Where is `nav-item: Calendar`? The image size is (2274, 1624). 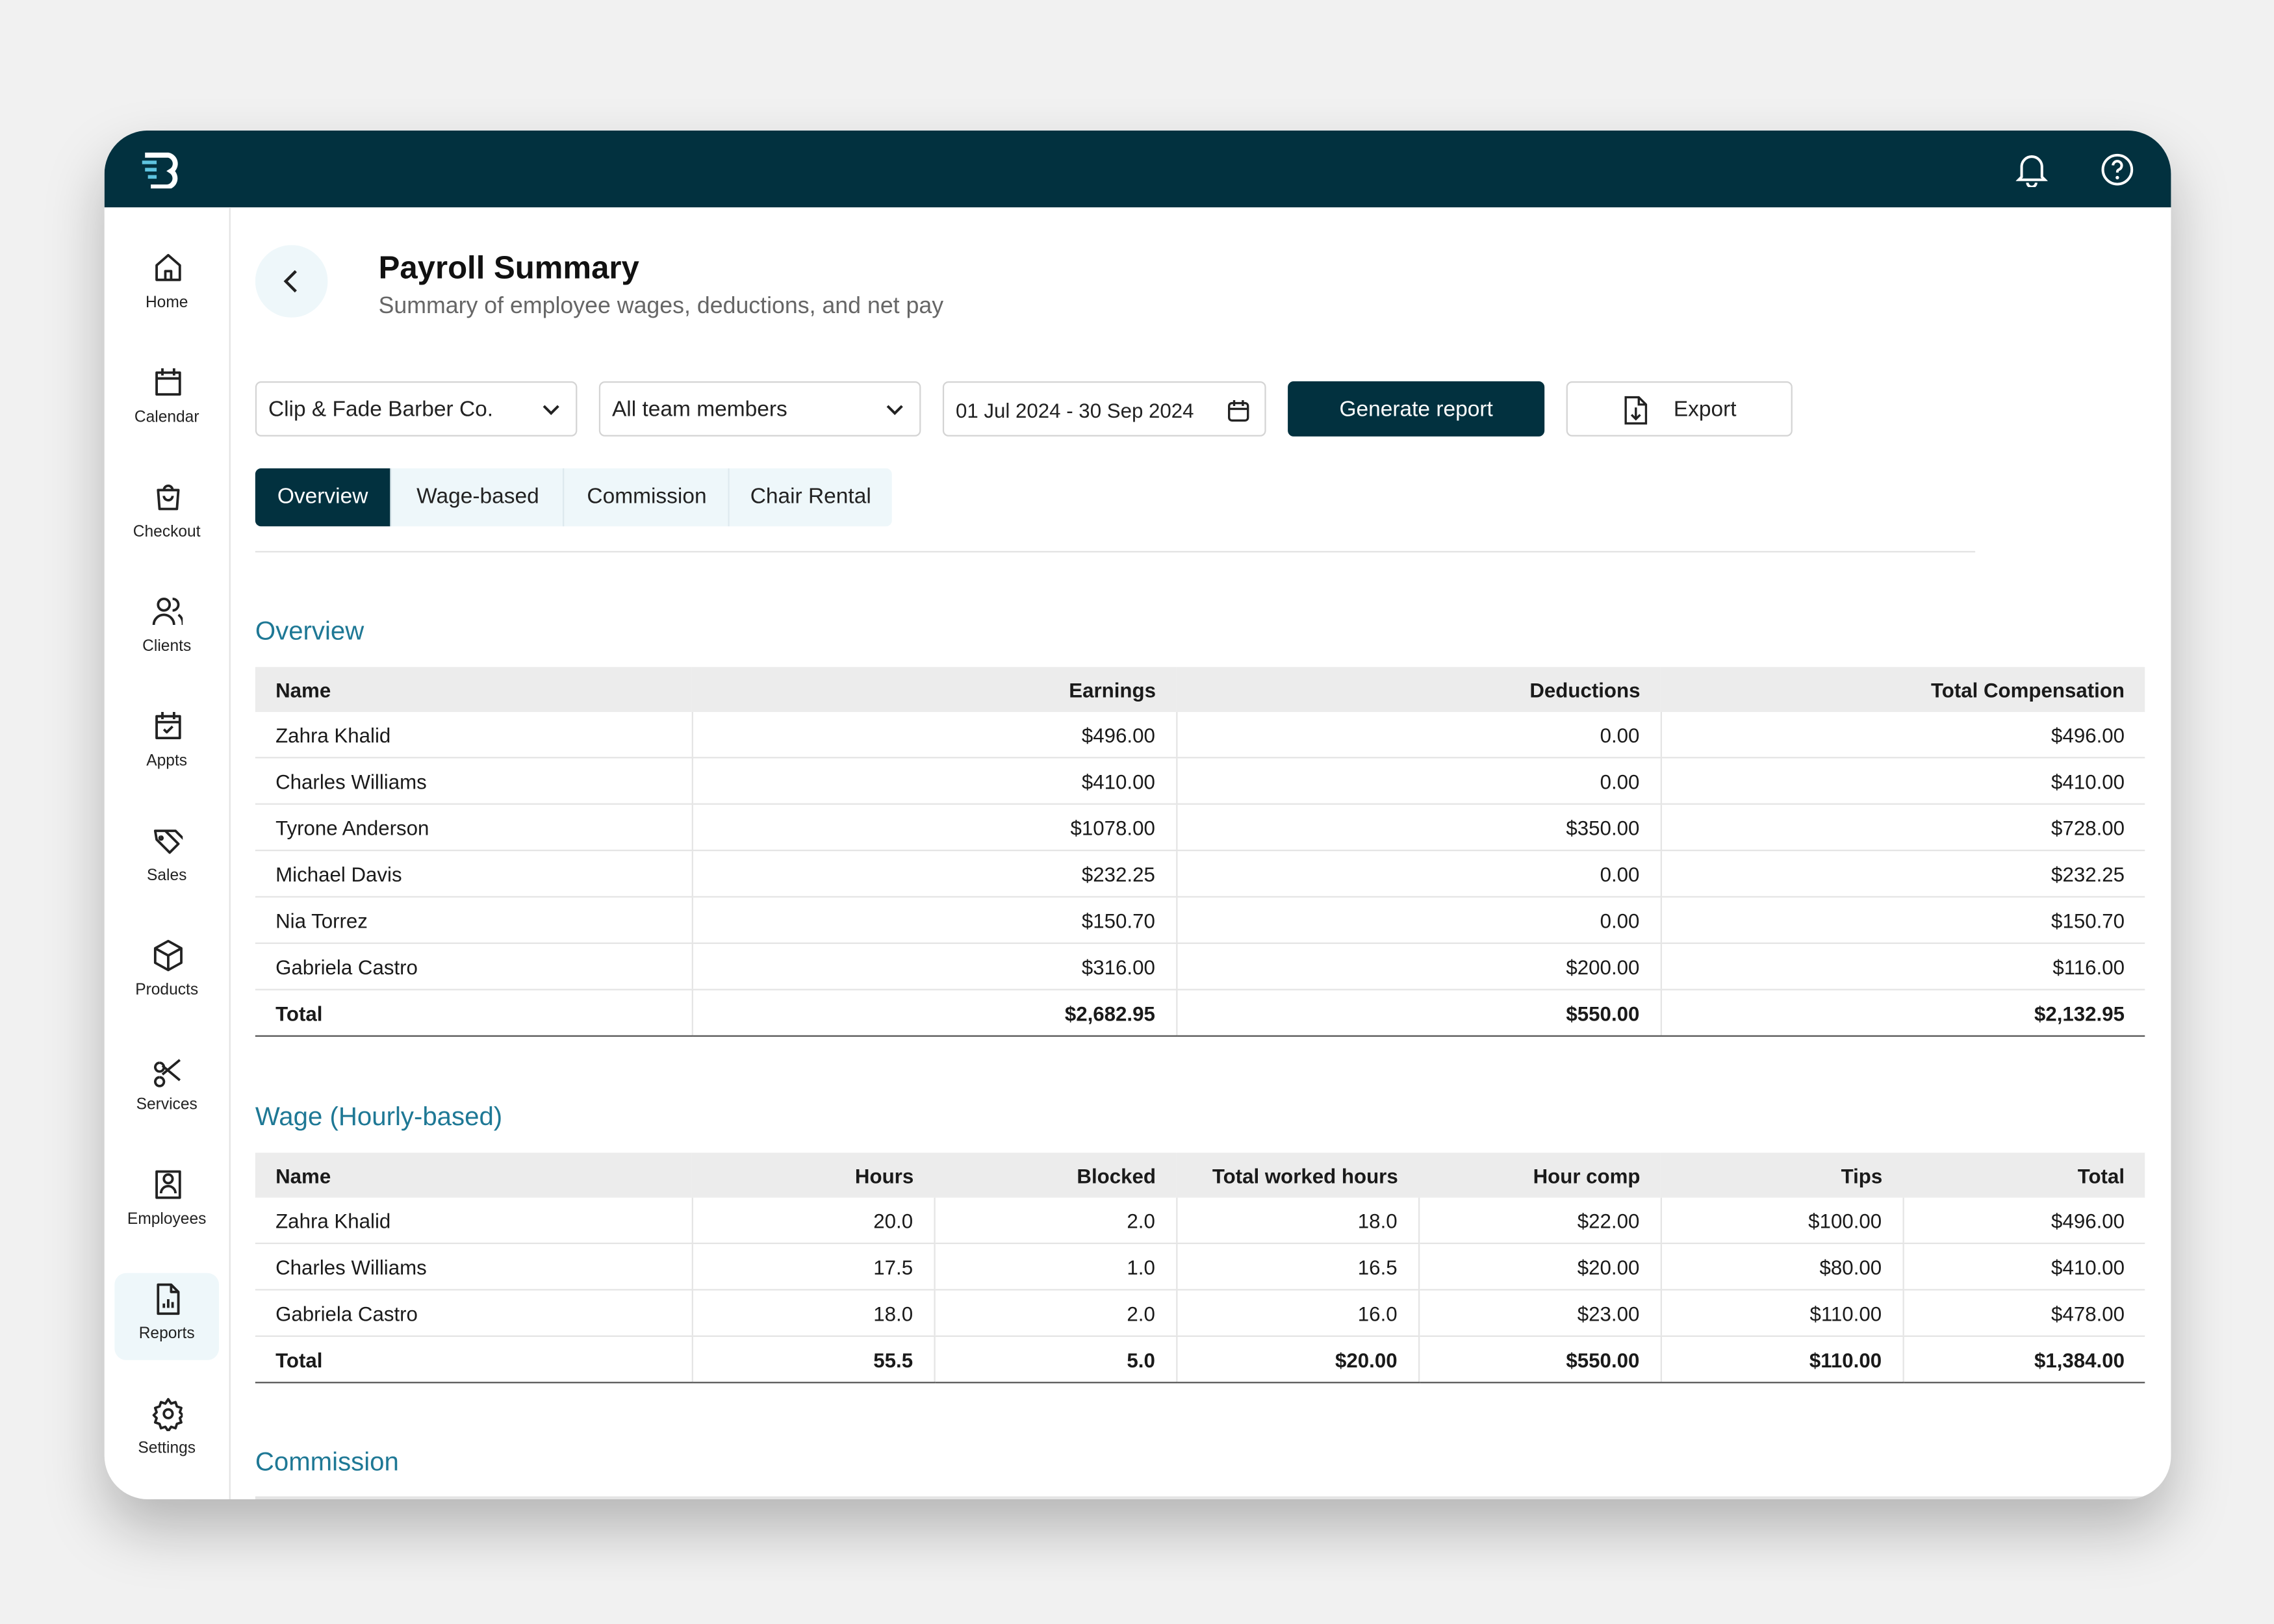 nav-item: Calendar is located at coordinates (166, 400).